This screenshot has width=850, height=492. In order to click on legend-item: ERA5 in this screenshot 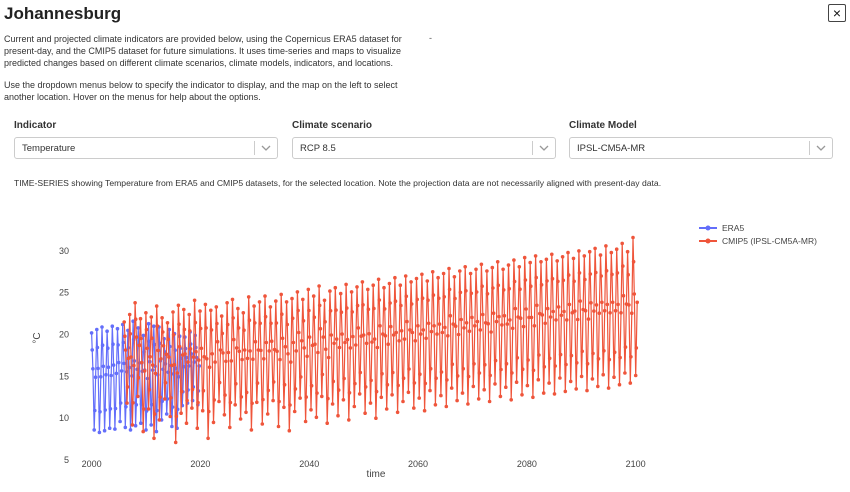, I will do `click(721, 228)`.